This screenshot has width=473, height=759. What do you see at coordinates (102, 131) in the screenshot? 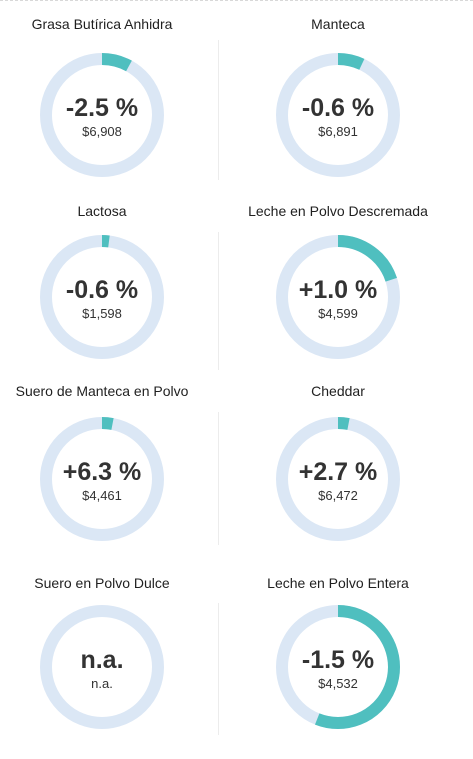
I see `price-value: $6,908` at bounding box center [102, 131].